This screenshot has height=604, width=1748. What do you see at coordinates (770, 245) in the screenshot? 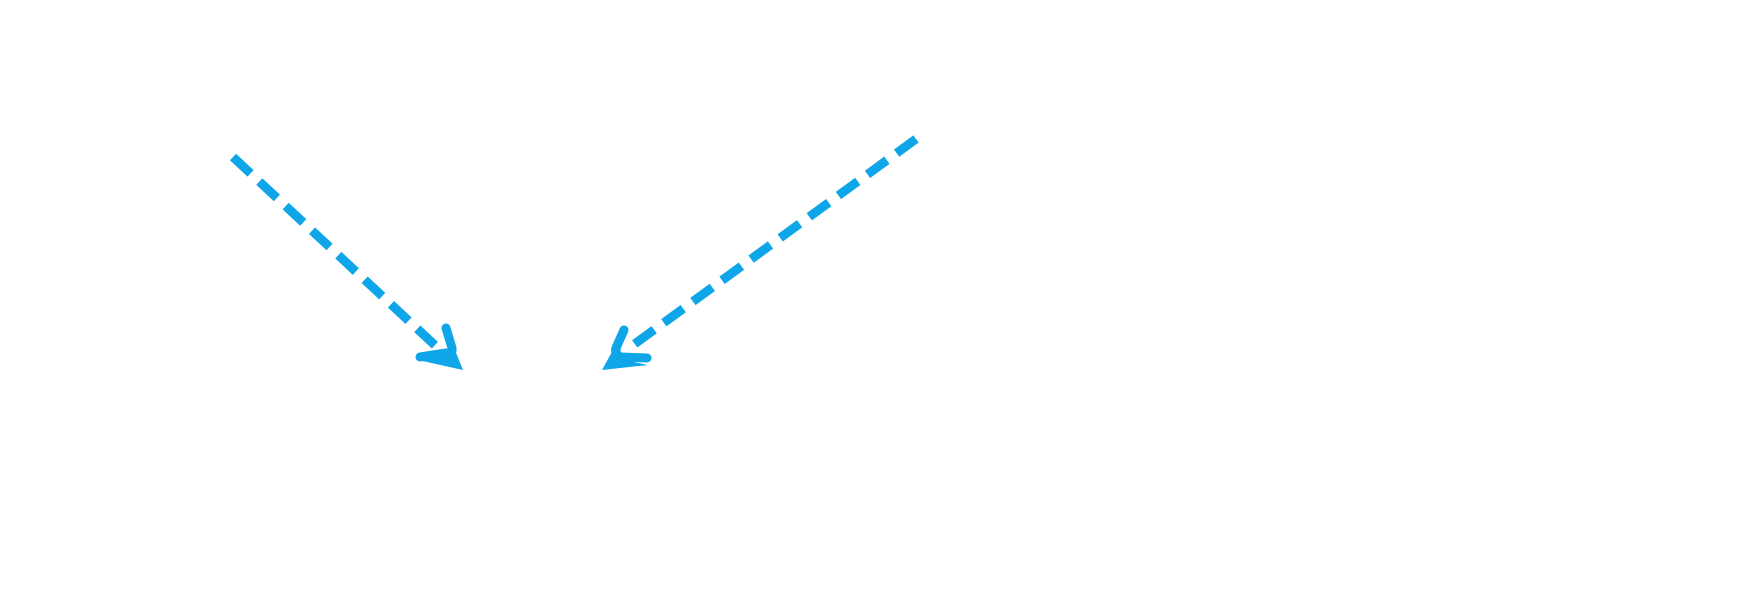
I see `right-arrow-shaft` at bounding box center [770, 245].